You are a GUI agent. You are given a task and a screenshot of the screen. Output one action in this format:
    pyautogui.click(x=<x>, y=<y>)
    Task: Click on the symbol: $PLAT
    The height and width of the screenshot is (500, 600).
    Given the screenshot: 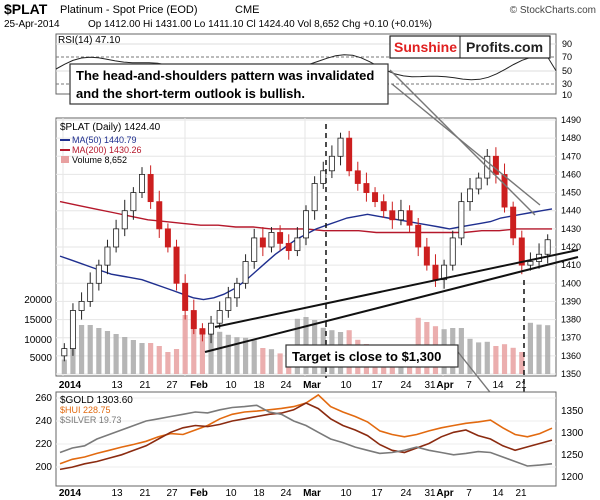 What is the action you would take?
    pyautogui.click(x=26, y=9)
    